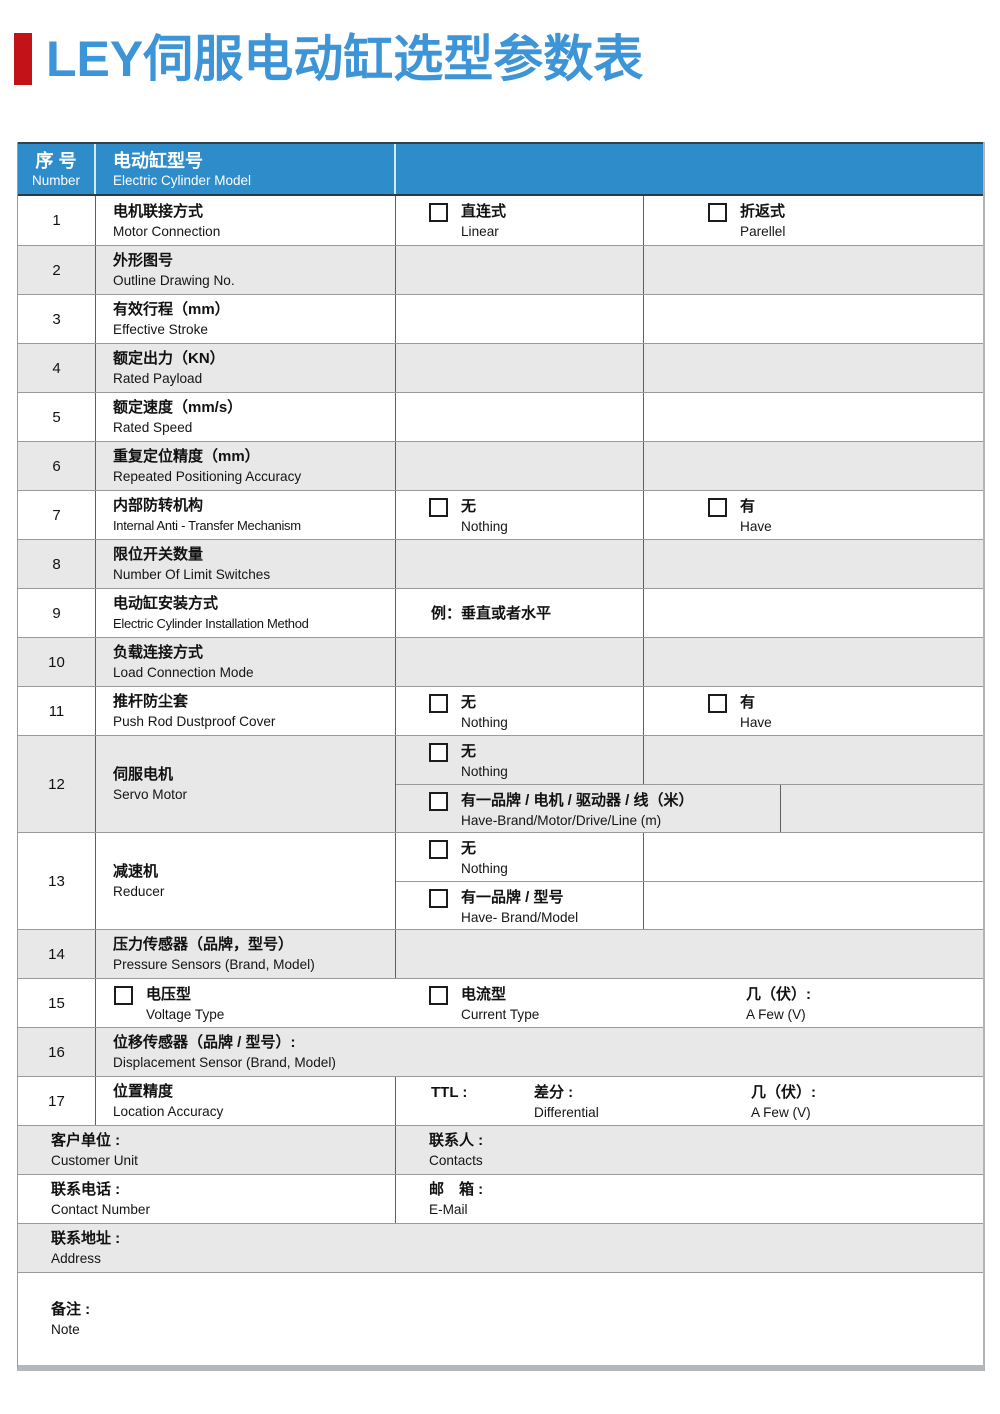  What do you see at coordinates (57, 417) in the screenshot?
I see `row-number: 5` at bounding box center [57, 417].